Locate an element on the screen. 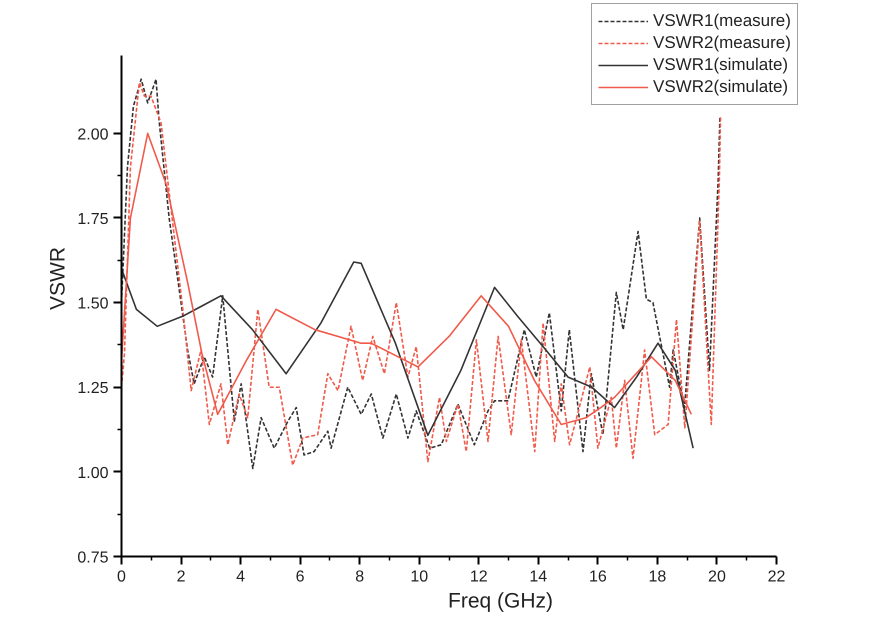 This screenshot has width=879, height=637. x-tick-label: 18 is located at coordinates (657, 577).